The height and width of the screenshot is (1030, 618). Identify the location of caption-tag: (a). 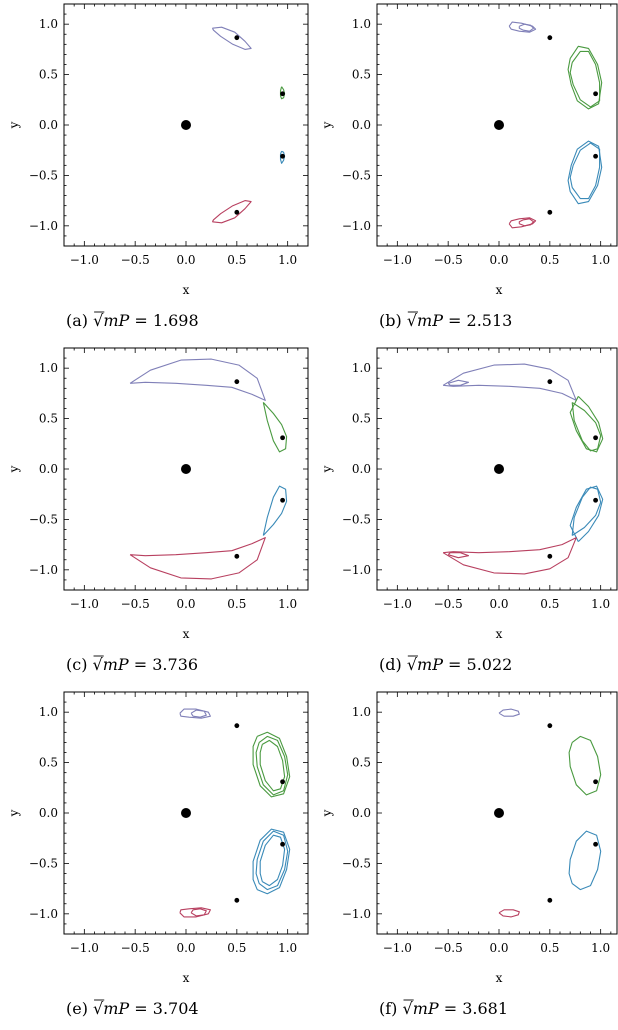
(79, 320).